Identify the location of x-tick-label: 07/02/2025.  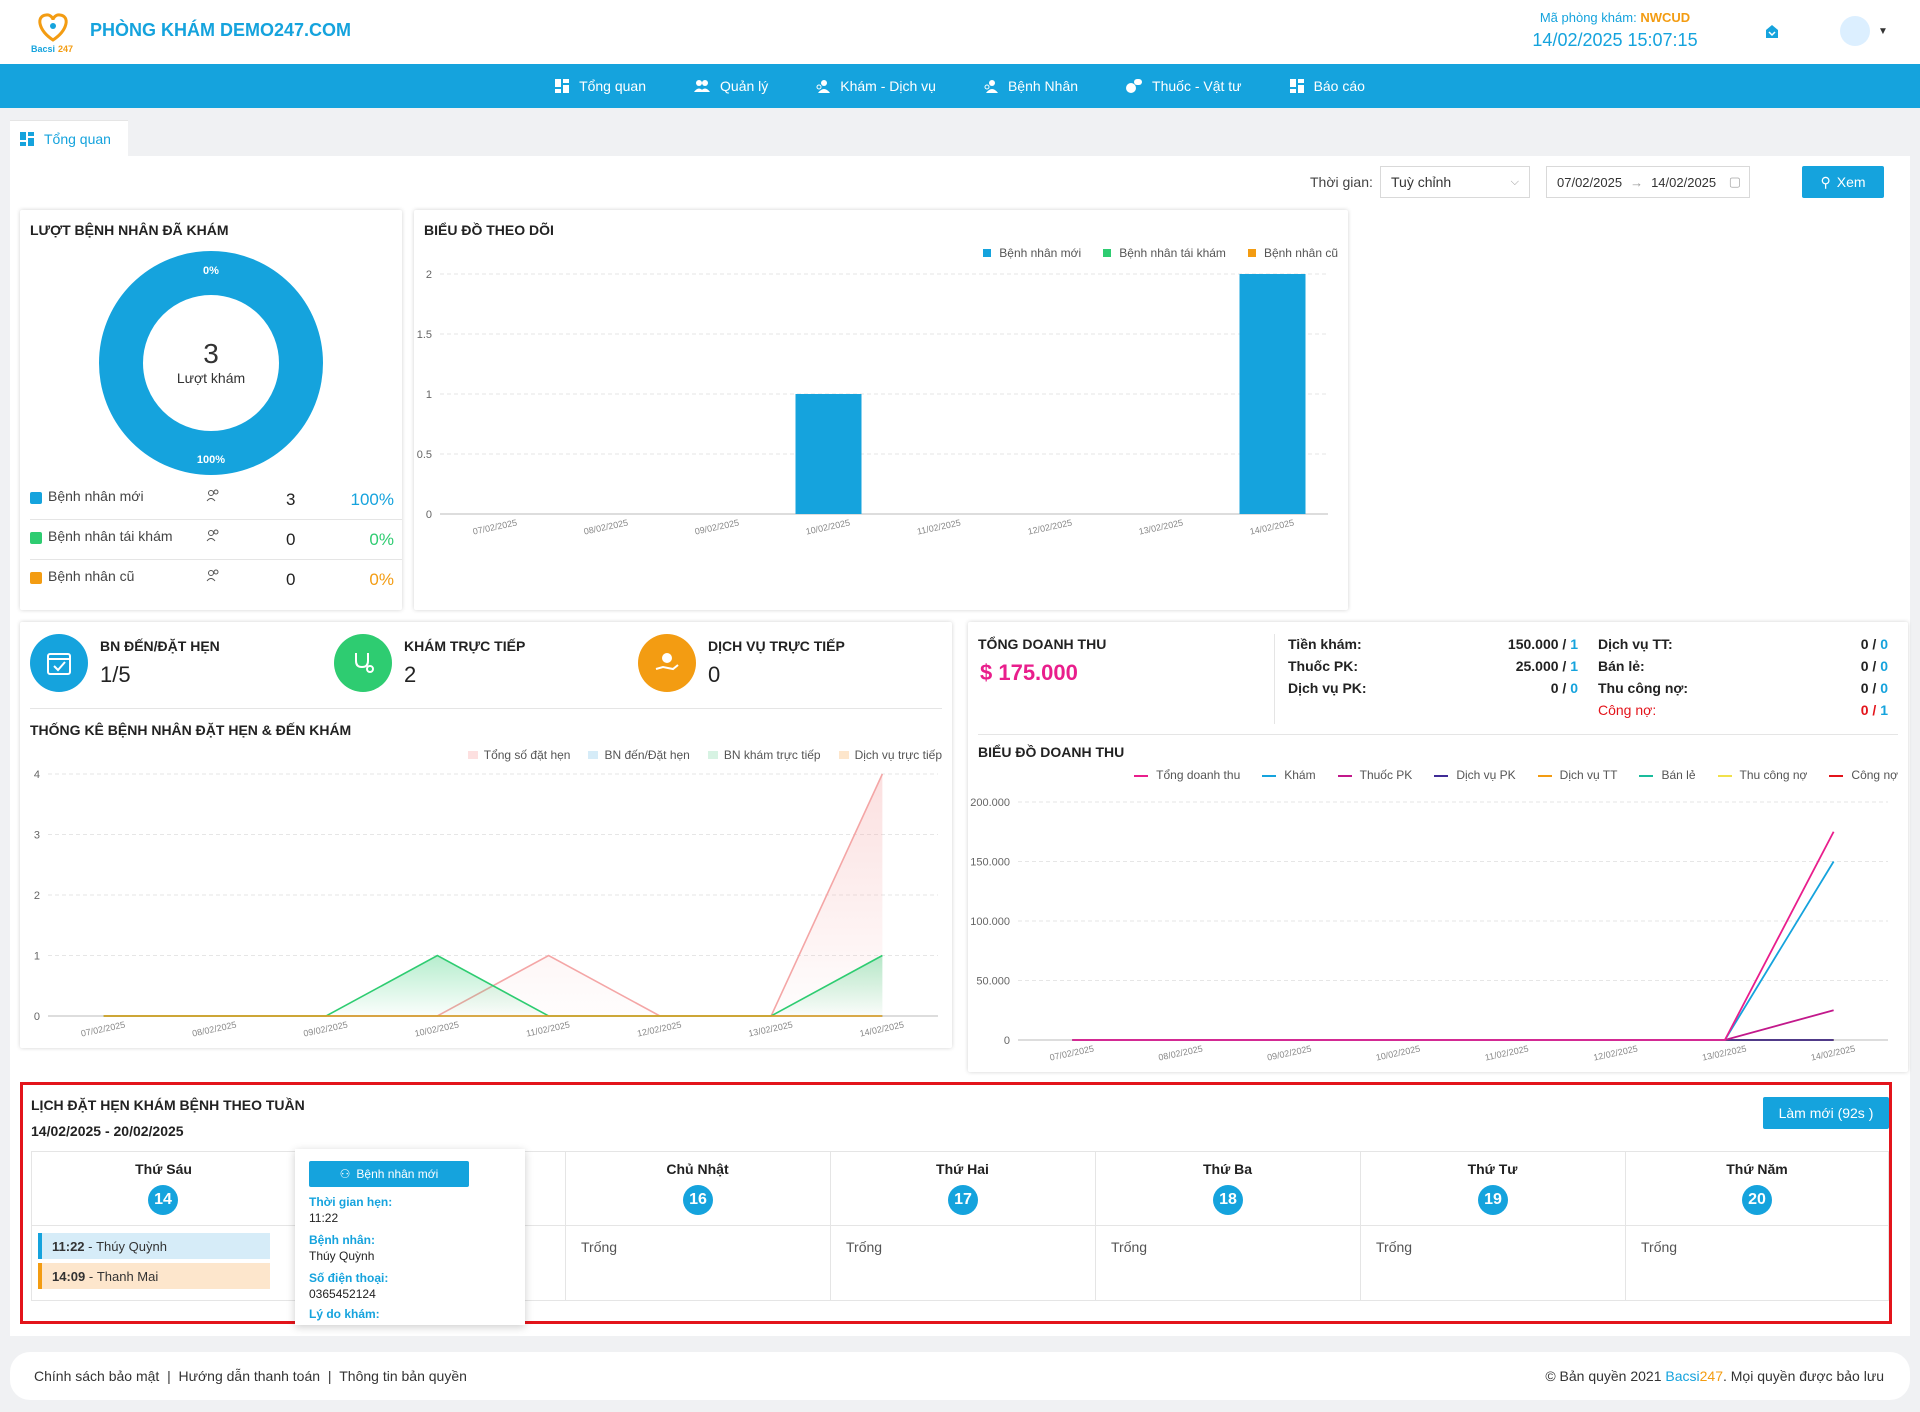
(103, 1028).